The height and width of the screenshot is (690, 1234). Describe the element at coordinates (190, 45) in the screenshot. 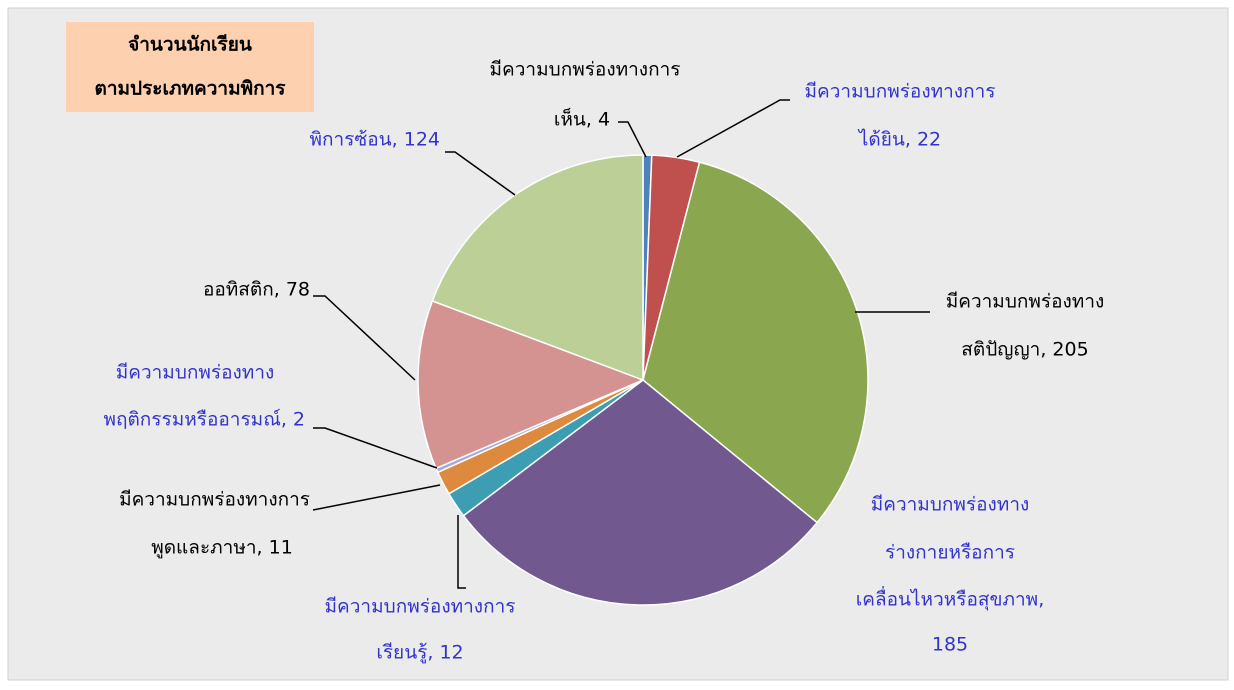

I see `chart-title: จำนวนนักเรียน` at that location.